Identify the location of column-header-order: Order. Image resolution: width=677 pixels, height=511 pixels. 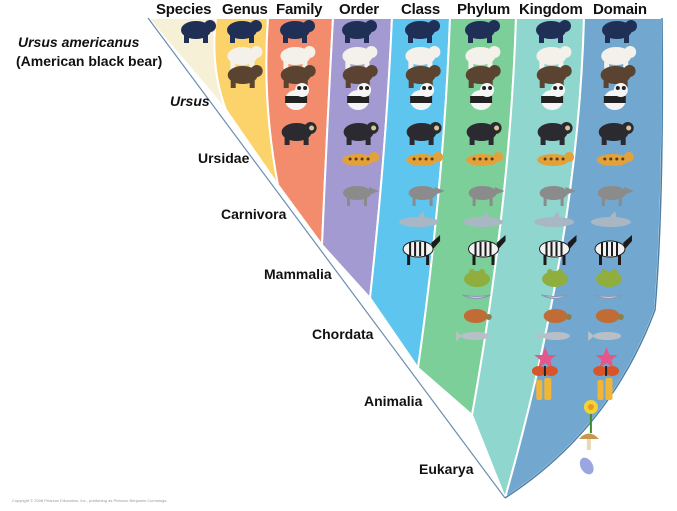
(359, 9).